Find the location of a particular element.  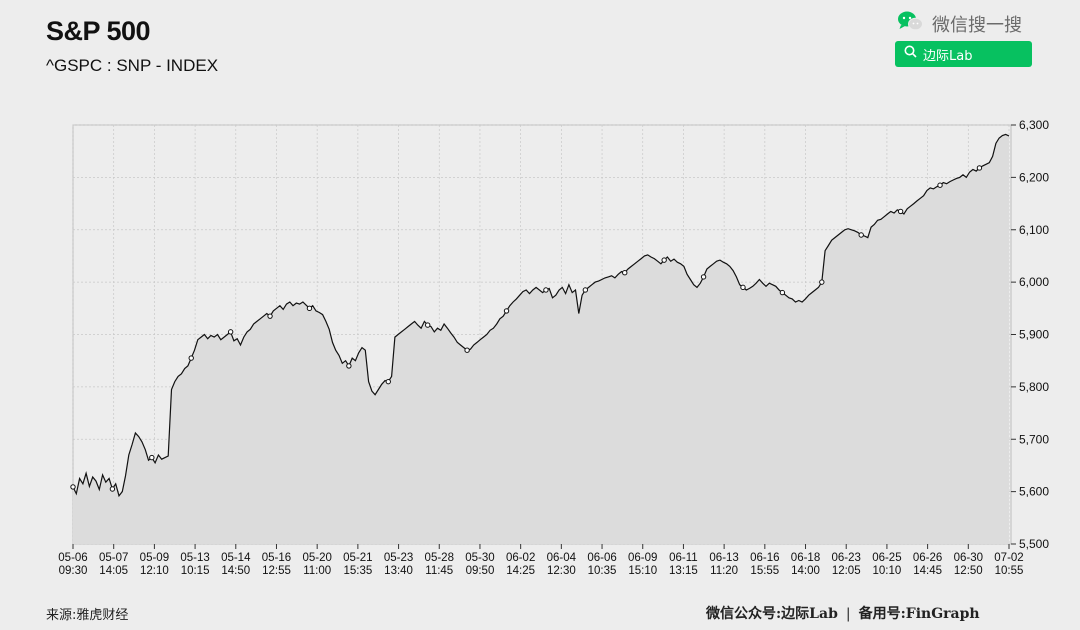

x-tick-time: 12:50 is located at coordinates (968, 571).